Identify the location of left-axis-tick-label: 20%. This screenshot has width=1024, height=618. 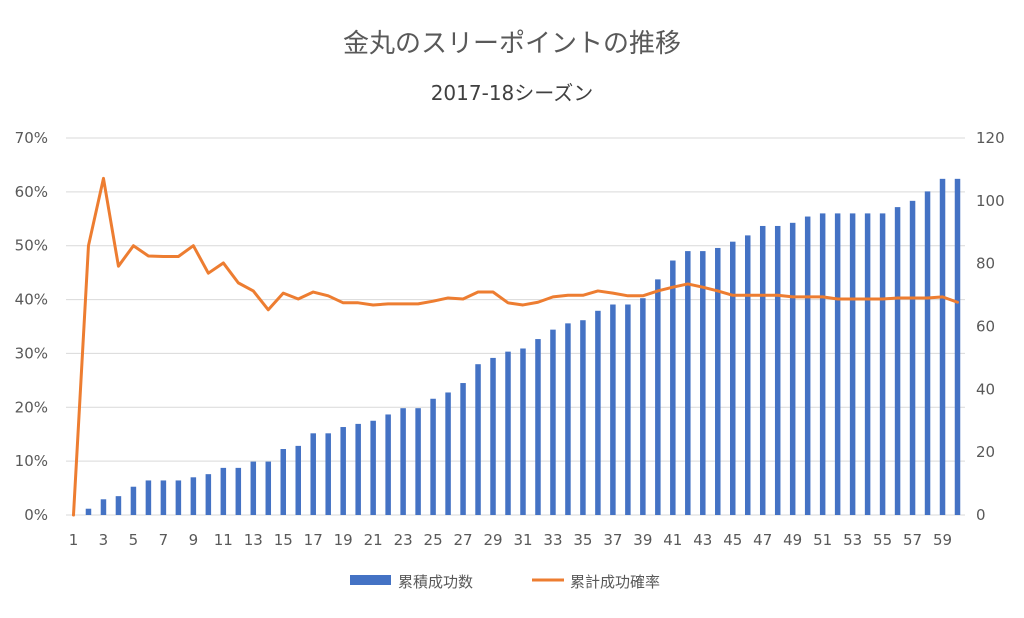
(31, 407).